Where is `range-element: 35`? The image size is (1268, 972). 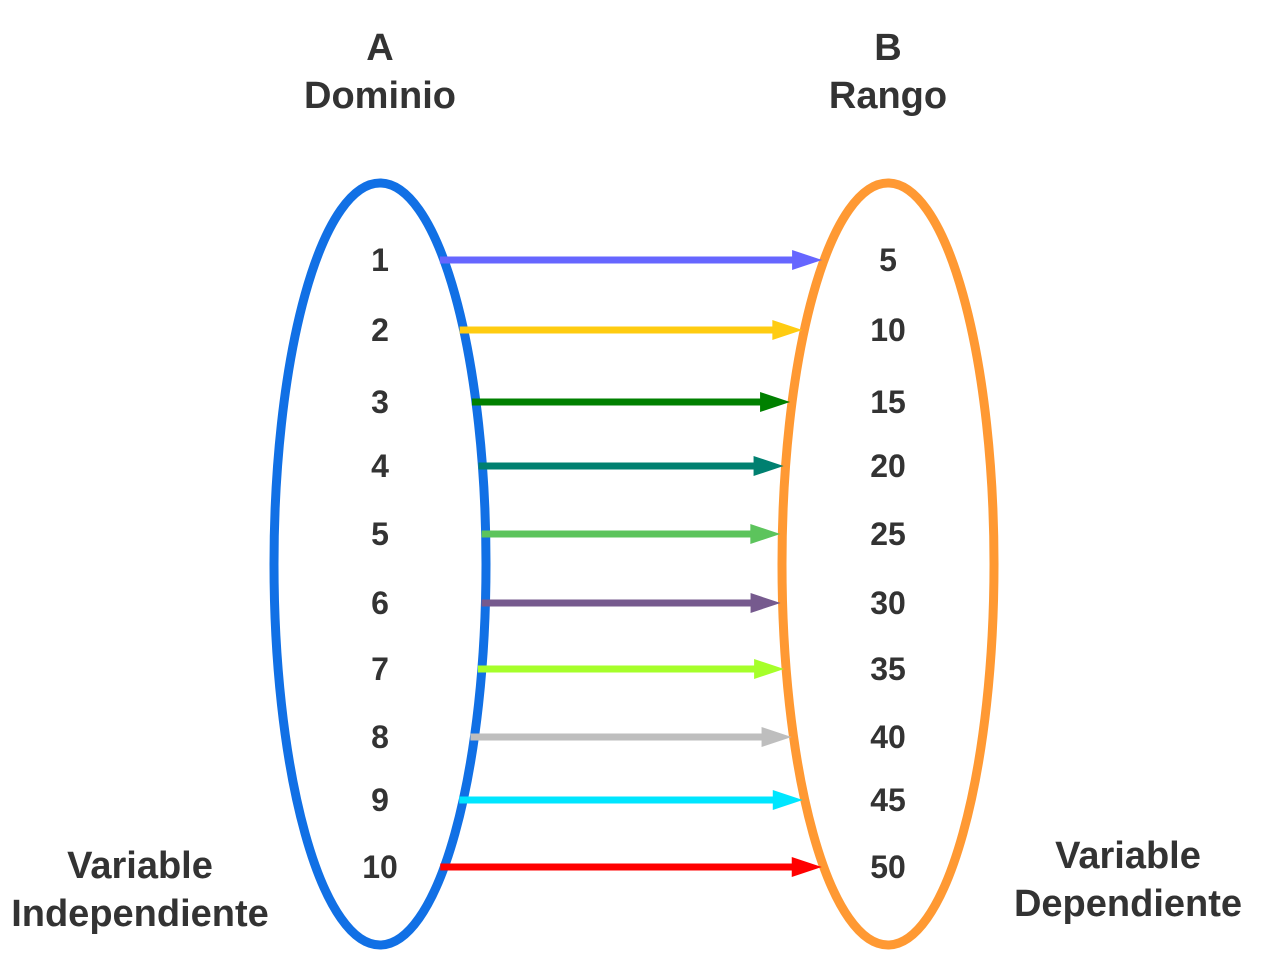
range-element: 35 is located at coordinates (888, 669).